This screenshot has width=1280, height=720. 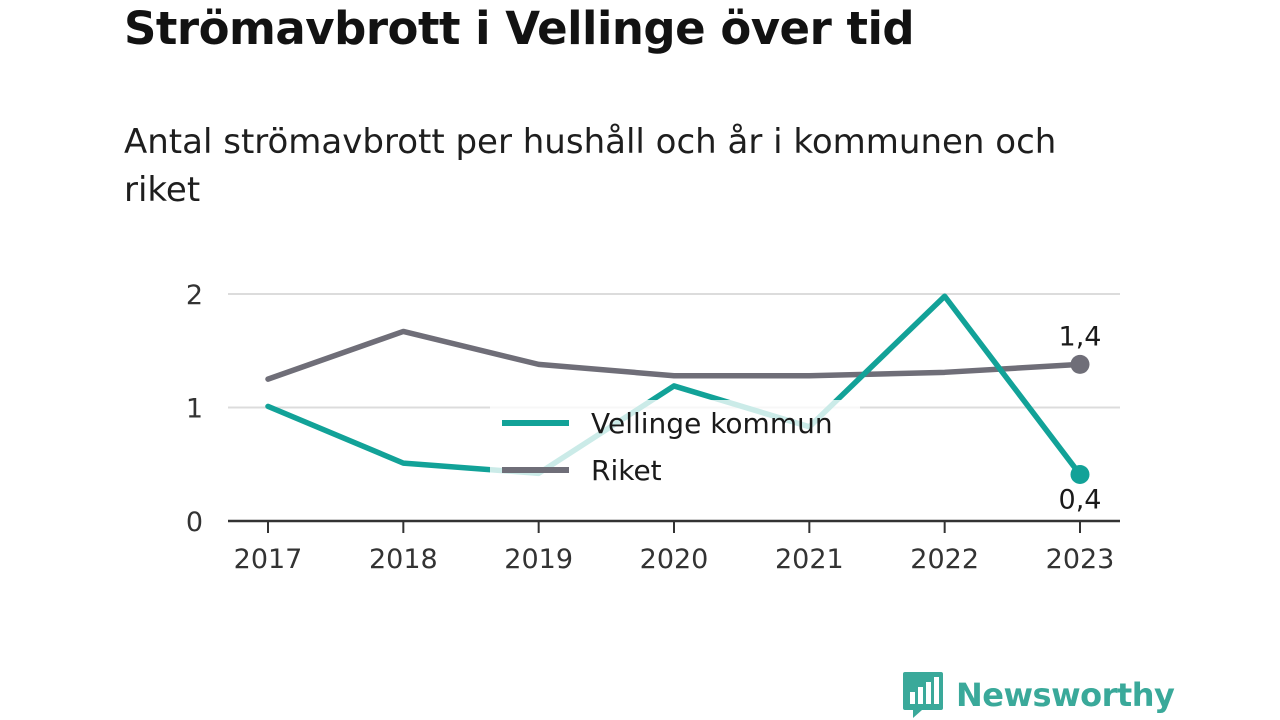 I want to click on x-tick-label: 2017, so click(x=268, y=559).